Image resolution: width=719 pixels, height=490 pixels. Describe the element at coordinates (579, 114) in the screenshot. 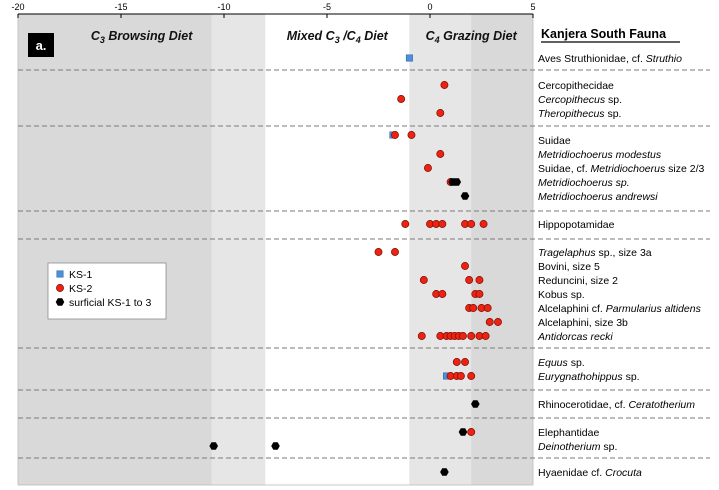

I see `taxon-label: Theropithecus sp.` at that location.